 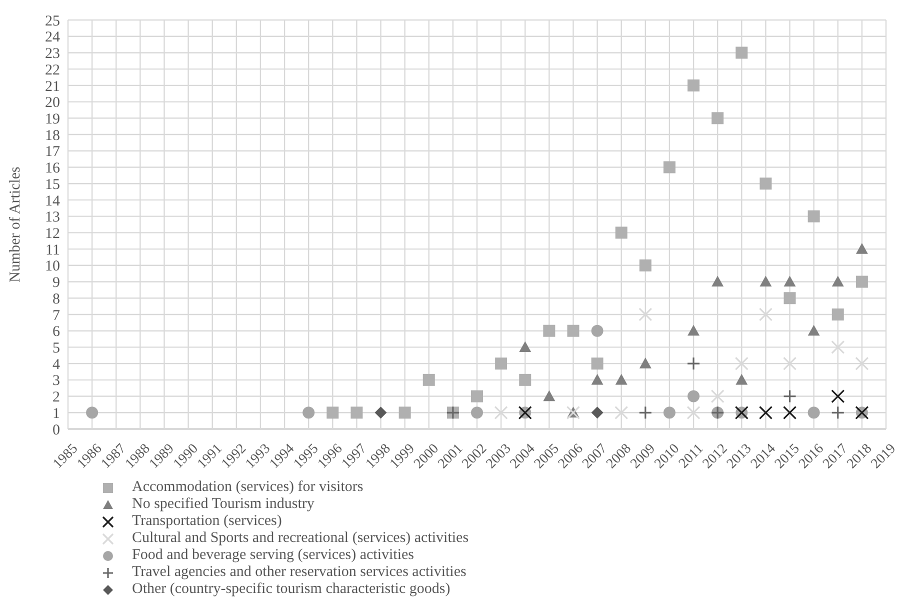 What do you see at coordinates (273, 555) in the screenshot?
I see `legend-label: Food and beverage serving (services) activities` at bounding box center [273, 555].